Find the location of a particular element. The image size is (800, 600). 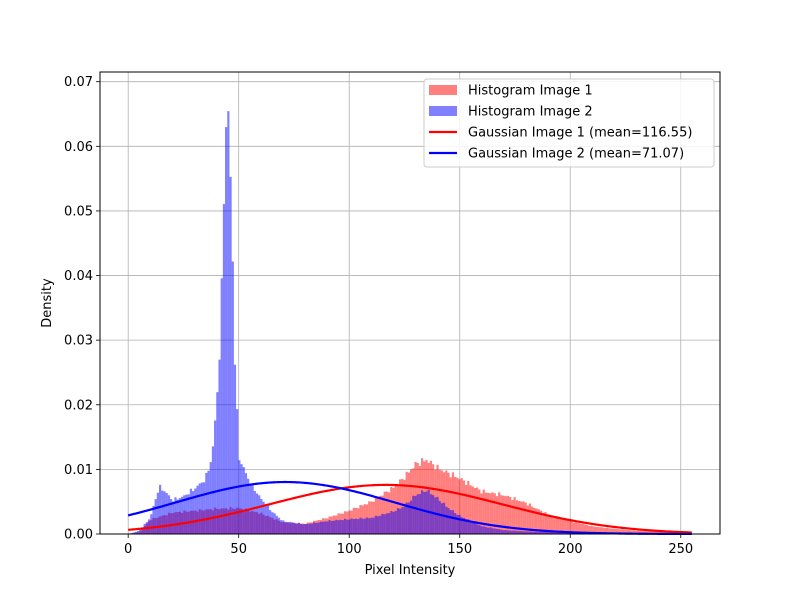

x-tick-label: 100 is located at coordinates (349, 549).